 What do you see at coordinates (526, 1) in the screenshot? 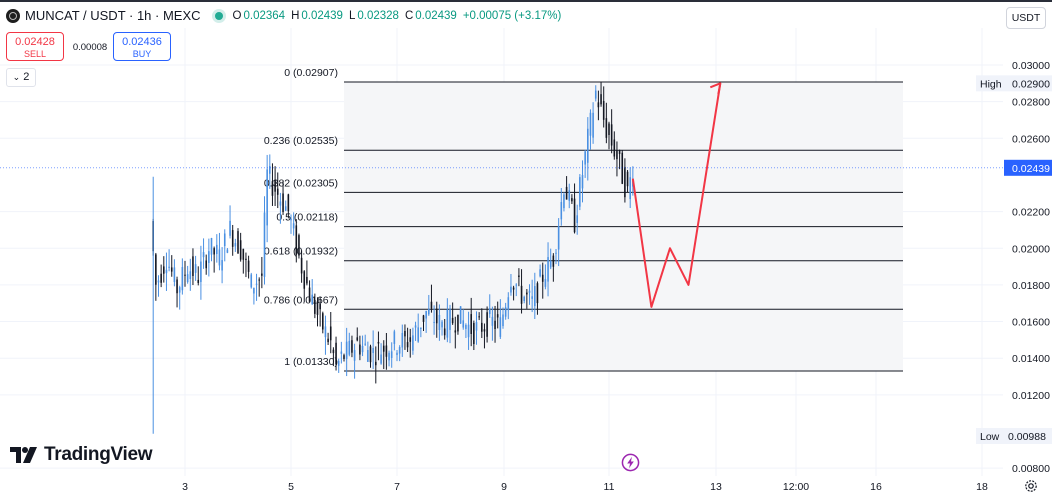
I see `top-border` at bounding box center [526, 1].